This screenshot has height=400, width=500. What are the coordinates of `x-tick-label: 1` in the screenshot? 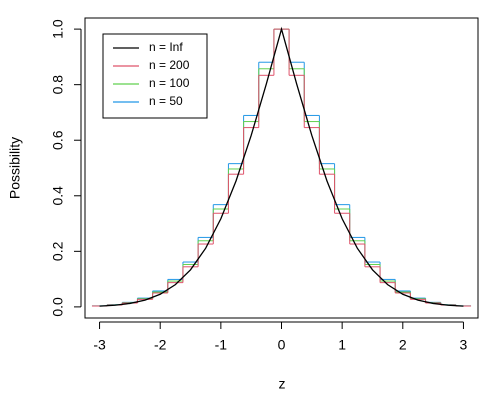 It's located at (342, 345).